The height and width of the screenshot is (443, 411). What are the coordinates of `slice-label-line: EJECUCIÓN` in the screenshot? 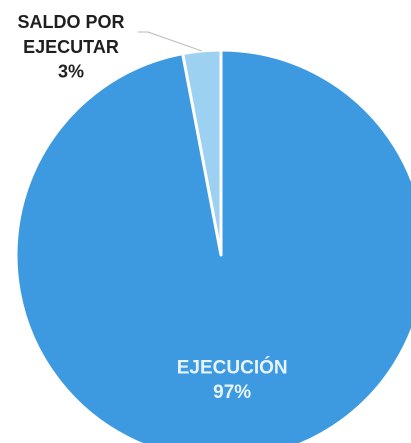 It's located at (232, 367).